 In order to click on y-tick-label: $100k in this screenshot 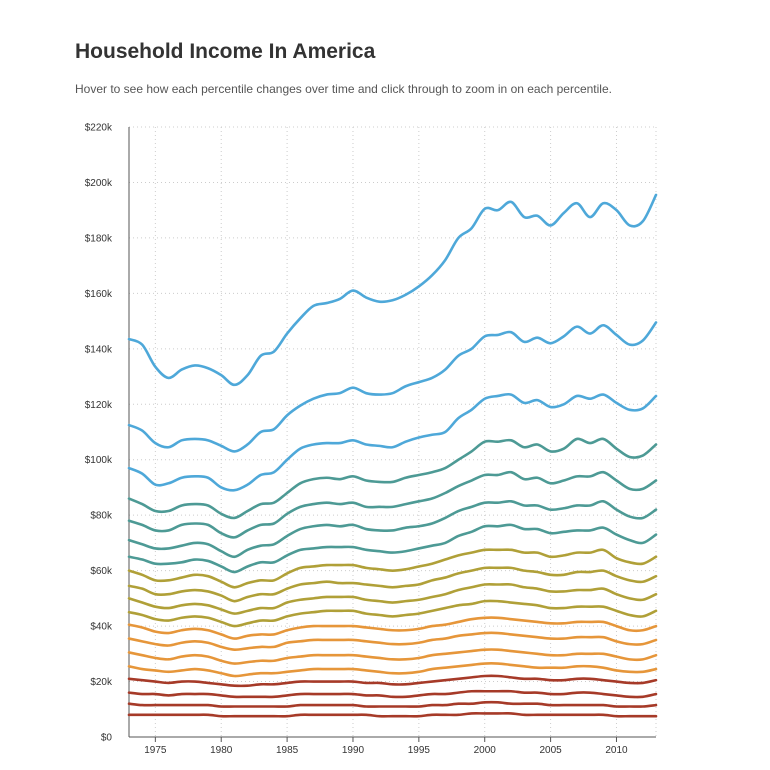, I will do `click(99, 460)`.